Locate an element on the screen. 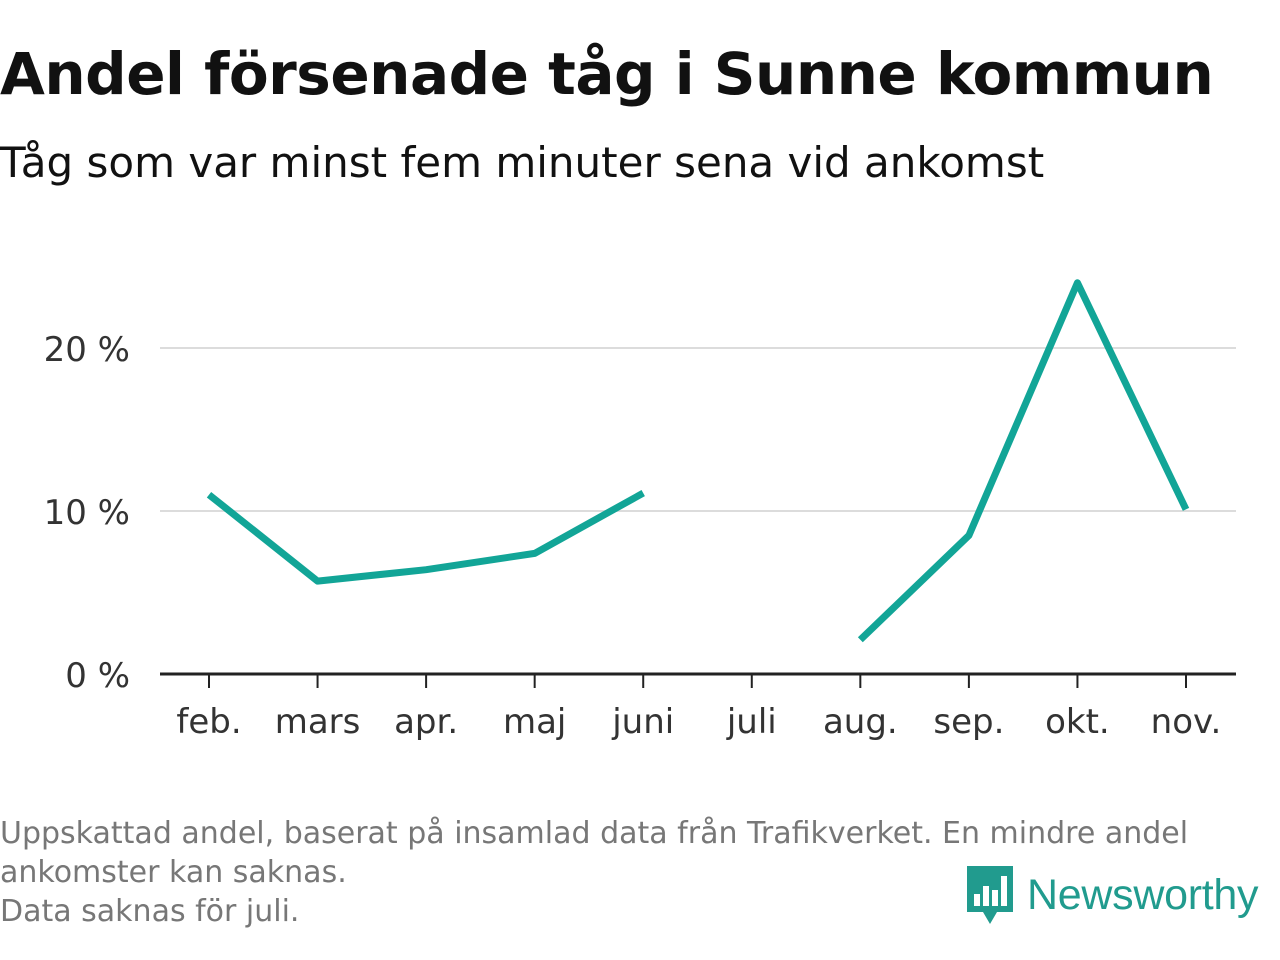 Image resolution: width=1280 pixels, height=960 pixels. footnote-line-2: ankomster kan saknas. is located at coordinates (173, 872).